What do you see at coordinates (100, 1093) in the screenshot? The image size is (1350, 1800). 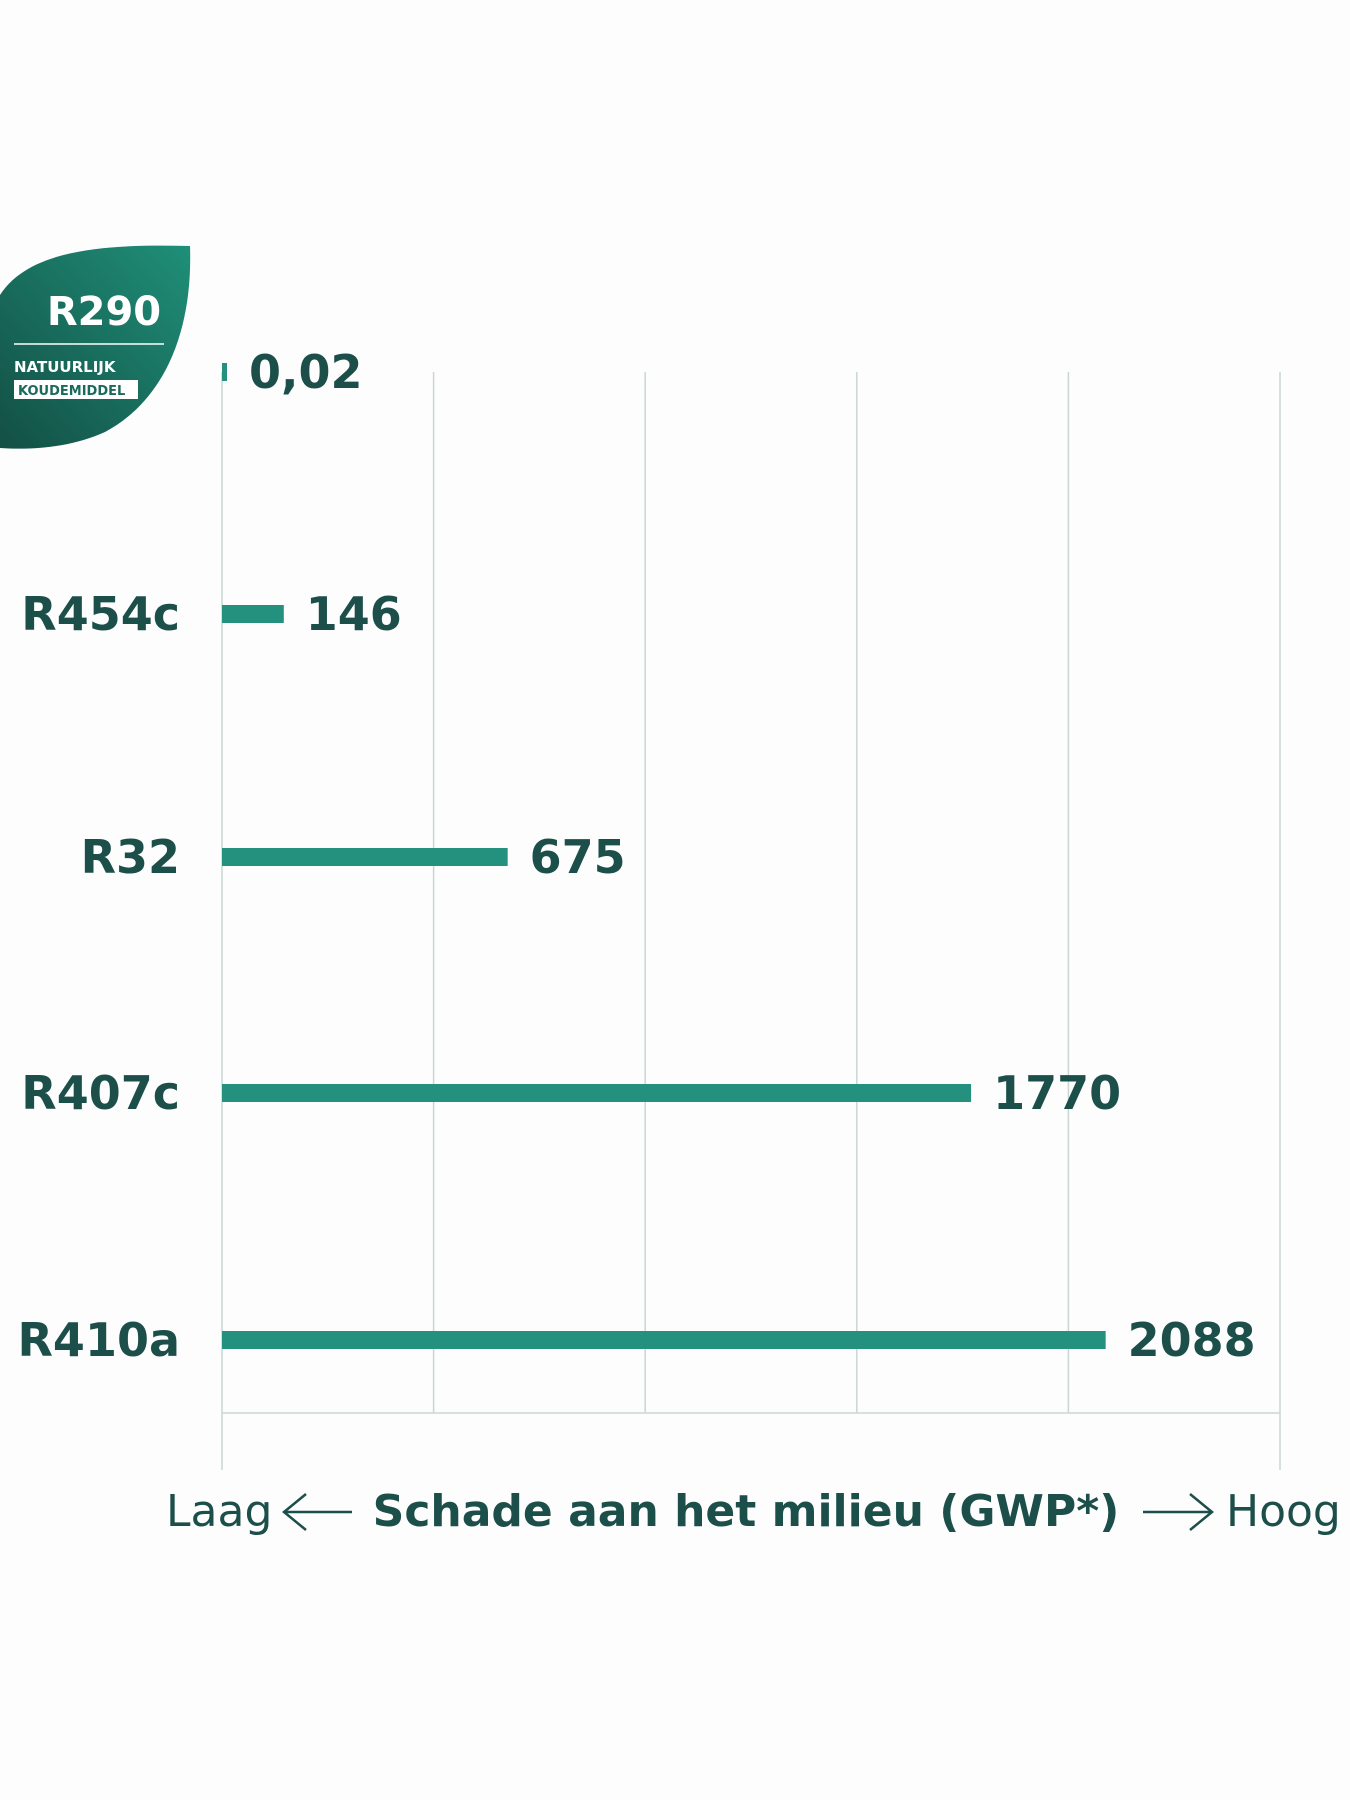 I see `category-label-r407c: R407c` at bounding box center [100, 1093].